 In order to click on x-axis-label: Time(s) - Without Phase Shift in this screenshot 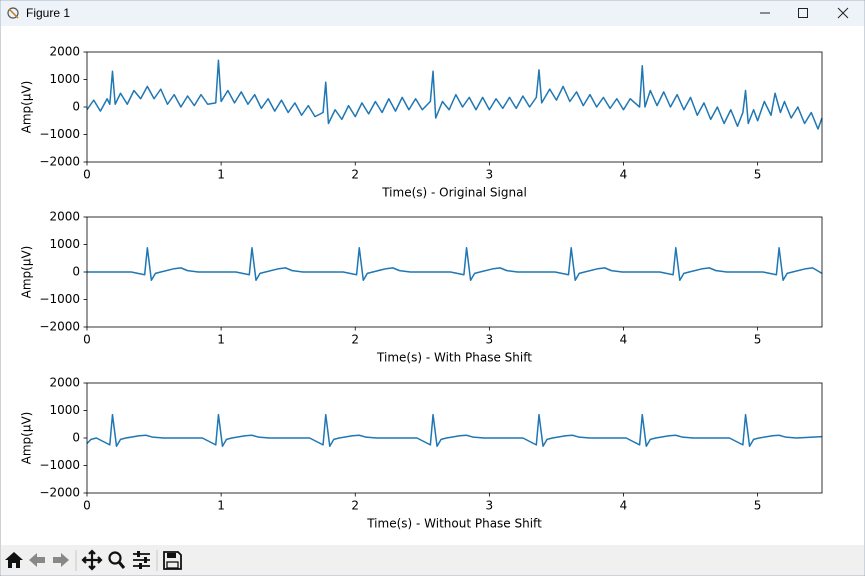, I will do `click(454, 524)`.